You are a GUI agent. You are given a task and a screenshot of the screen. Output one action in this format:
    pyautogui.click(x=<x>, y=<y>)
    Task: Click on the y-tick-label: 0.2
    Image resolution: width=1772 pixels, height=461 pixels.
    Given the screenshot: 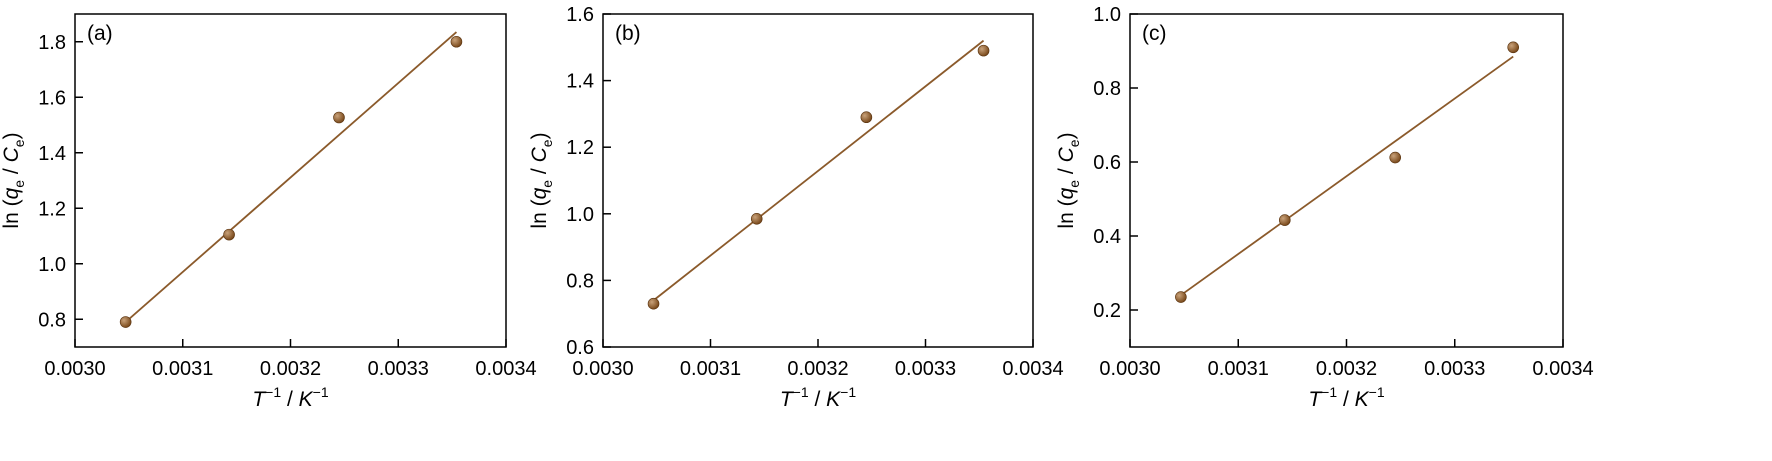 What is the action you would take?
    pyautogui.click(x=1107, y=311)
    